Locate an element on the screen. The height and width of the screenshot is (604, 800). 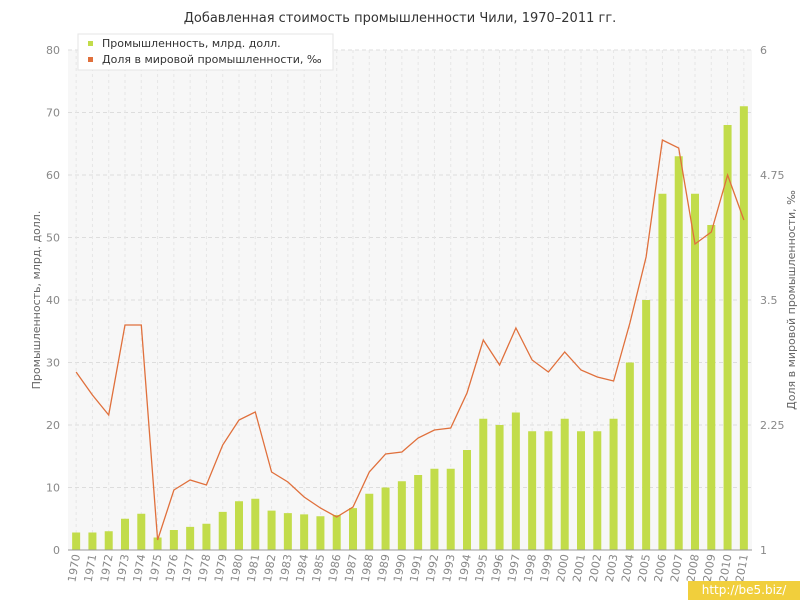
watermark: http://be5.biz/ is located at coordinates (744, 590).